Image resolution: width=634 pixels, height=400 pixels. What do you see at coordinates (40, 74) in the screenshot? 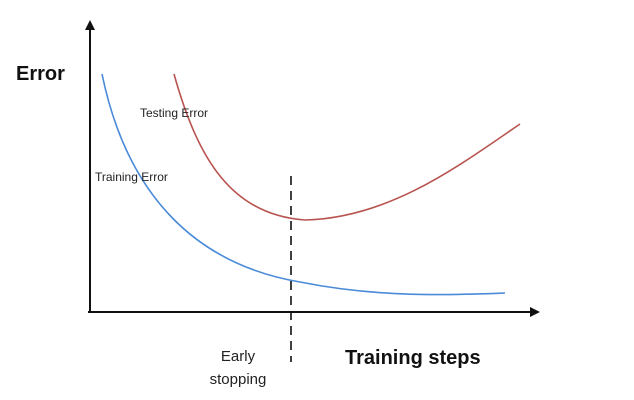
I see `y-axis-label: Error` at bounding box center [40, 74].